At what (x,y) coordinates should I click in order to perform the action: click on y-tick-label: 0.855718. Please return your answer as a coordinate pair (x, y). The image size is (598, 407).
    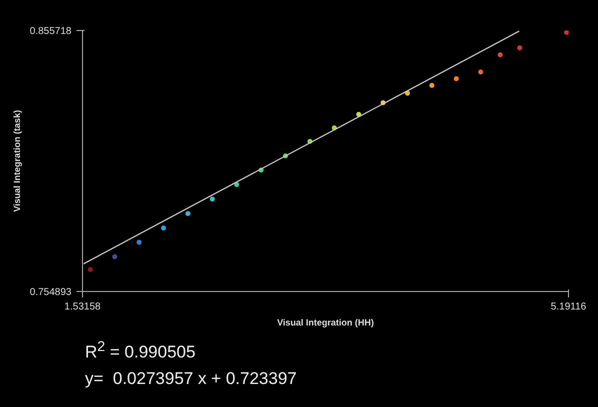
    Looking at the image, I should click on (51, 31).